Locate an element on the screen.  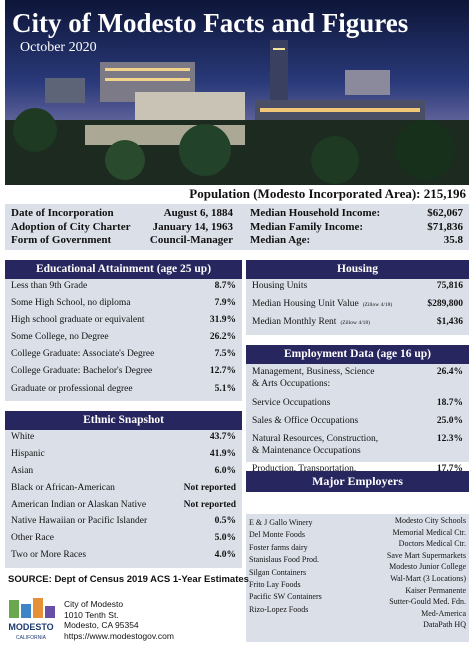
row-value: 43.7% is located at coordinates (222, 437).